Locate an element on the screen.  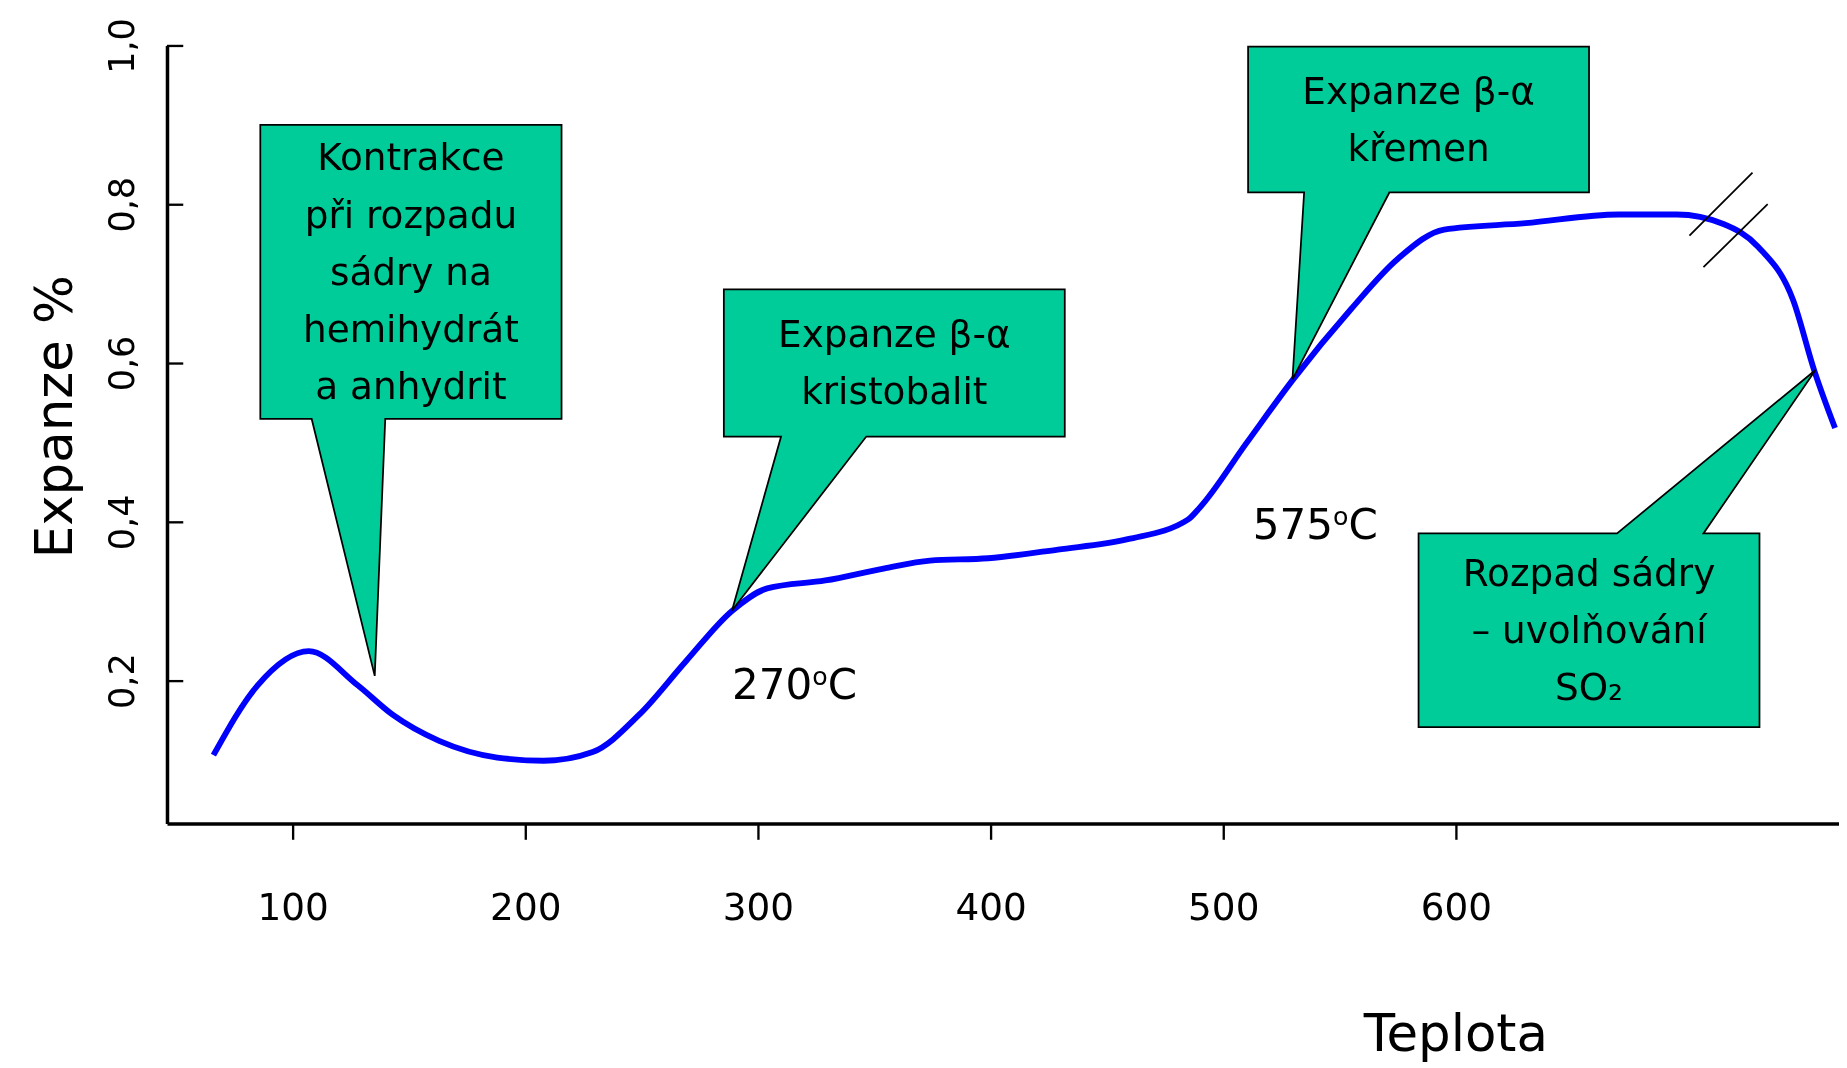
annotation: Expanze β-α kristobalit is located at coordinates (894, 363).